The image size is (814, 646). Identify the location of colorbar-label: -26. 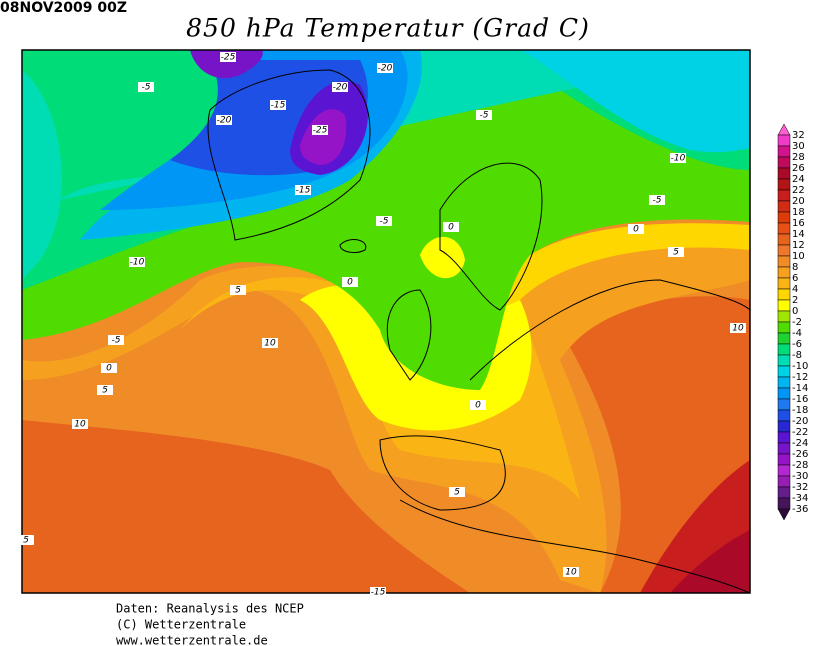
(800, 454).